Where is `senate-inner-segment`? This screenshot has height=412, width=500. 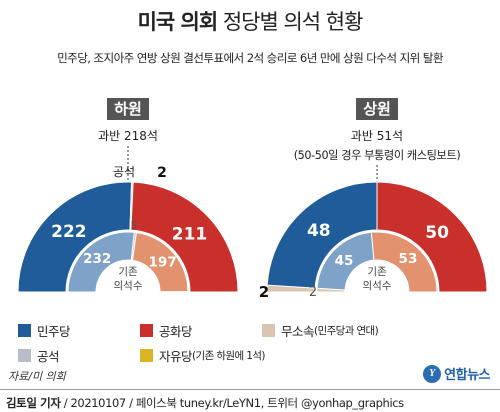
senate-inner-segment is located at coordinates (404, 262).